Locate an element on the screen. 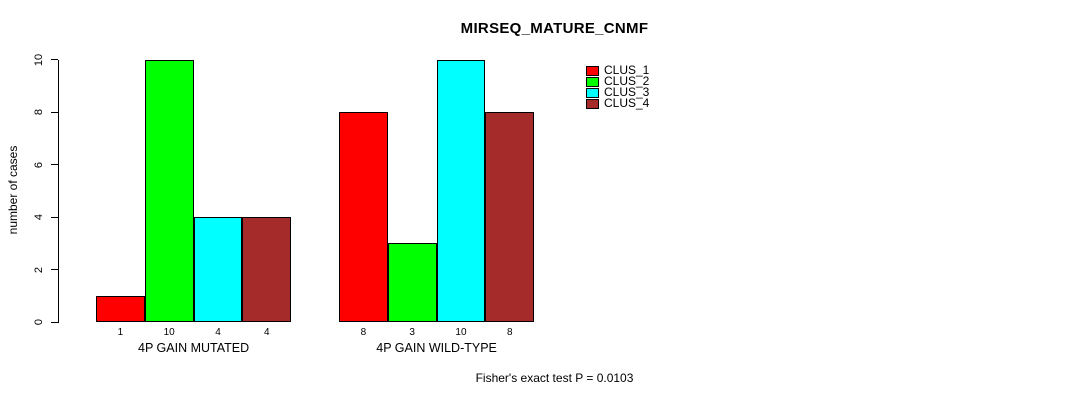 Image resolution: width=1090 pixels, height=400 pixels. legend-label: CLUS_3 is located at coordinates (627, 92).